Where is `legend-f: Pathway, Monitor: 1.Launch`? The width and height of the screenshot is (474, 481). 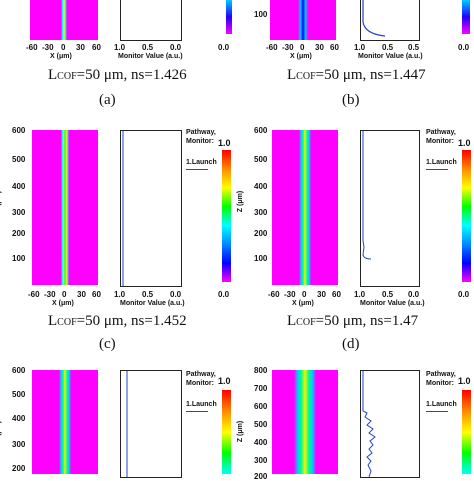 legend-f: Pathway, Monitor: 1.Launch is located at coordinates (441, 391).